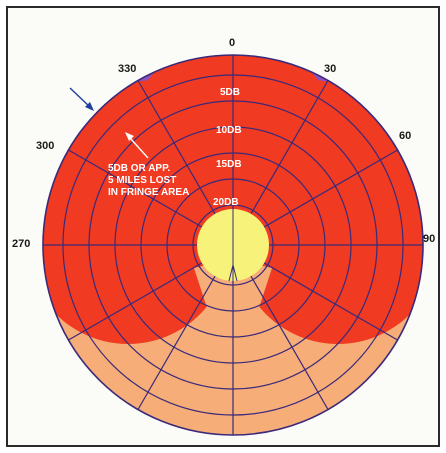 This screenshot has width=446, height=453. What do you see at coordinates (429, 239) in the screenshot?
I see `angle-label-90: 90` at bounding box center [429, 239].